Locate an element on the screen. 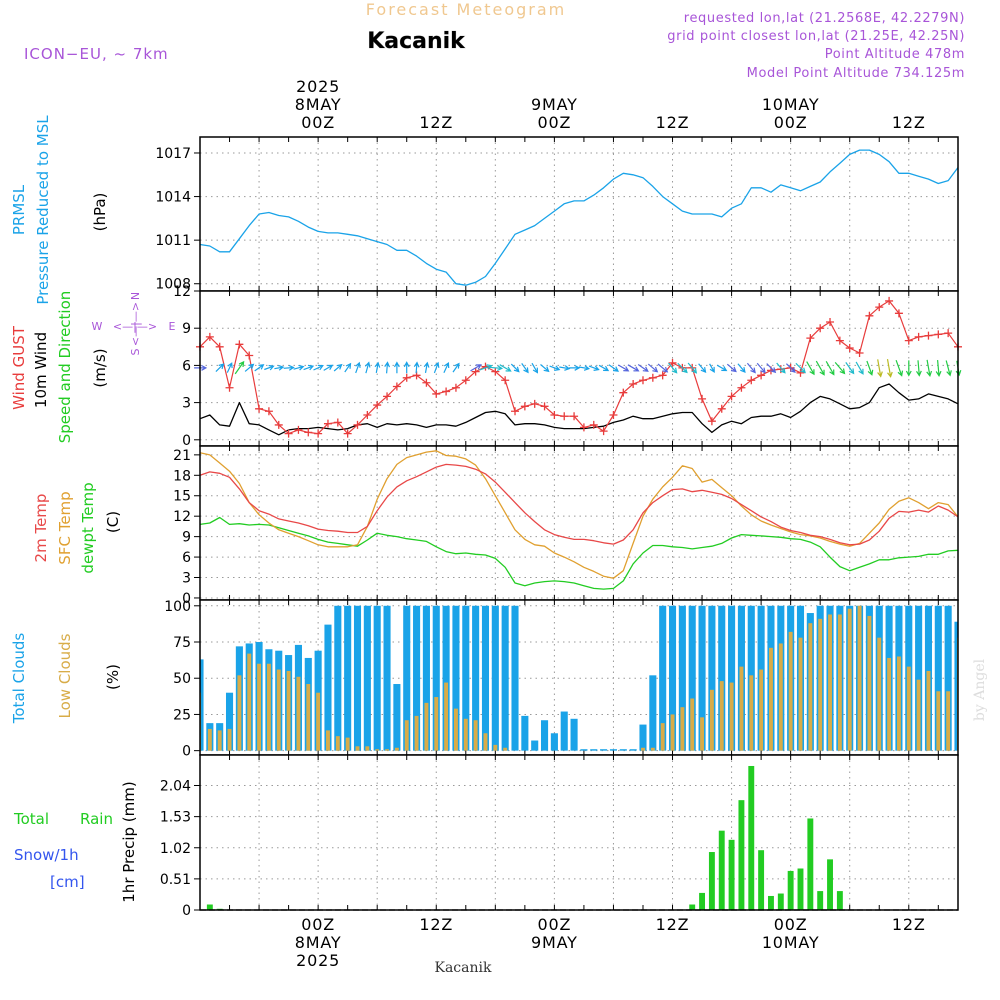  sfc-label: SFC Temp is located at coordinates (65, 527).